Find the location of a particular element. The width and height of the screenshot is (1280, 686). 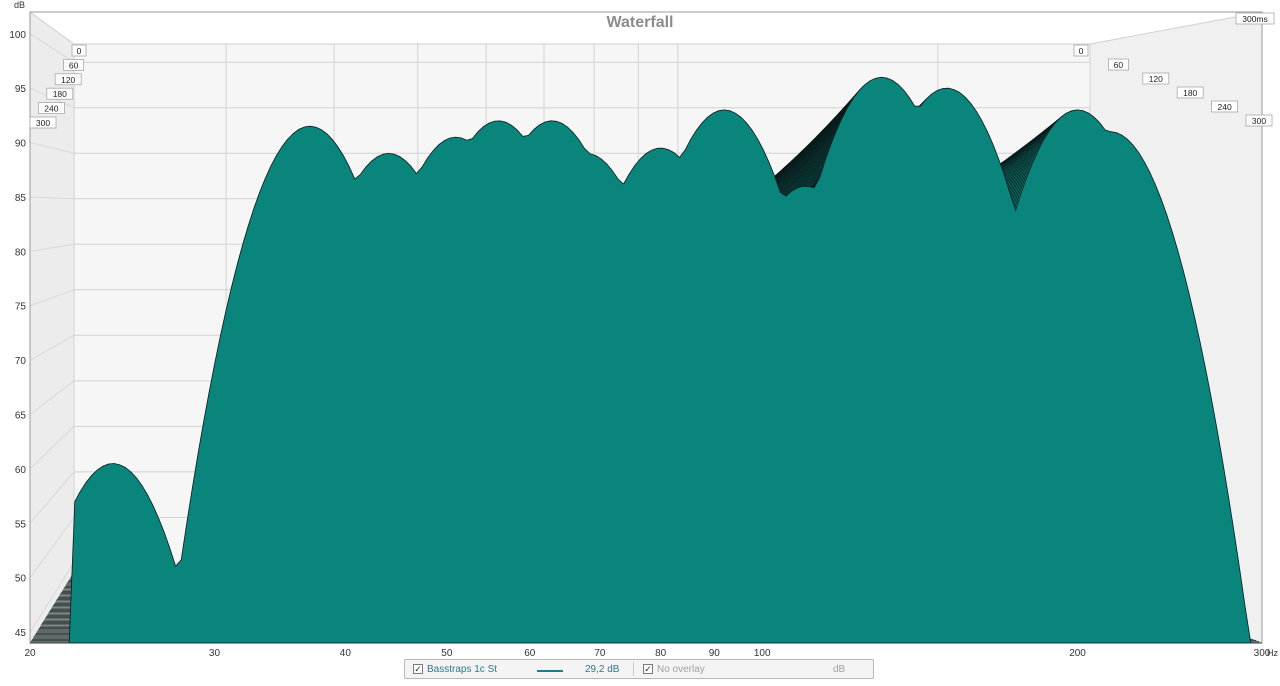

y-axis-label: dB is located at coordinates (19, 5).